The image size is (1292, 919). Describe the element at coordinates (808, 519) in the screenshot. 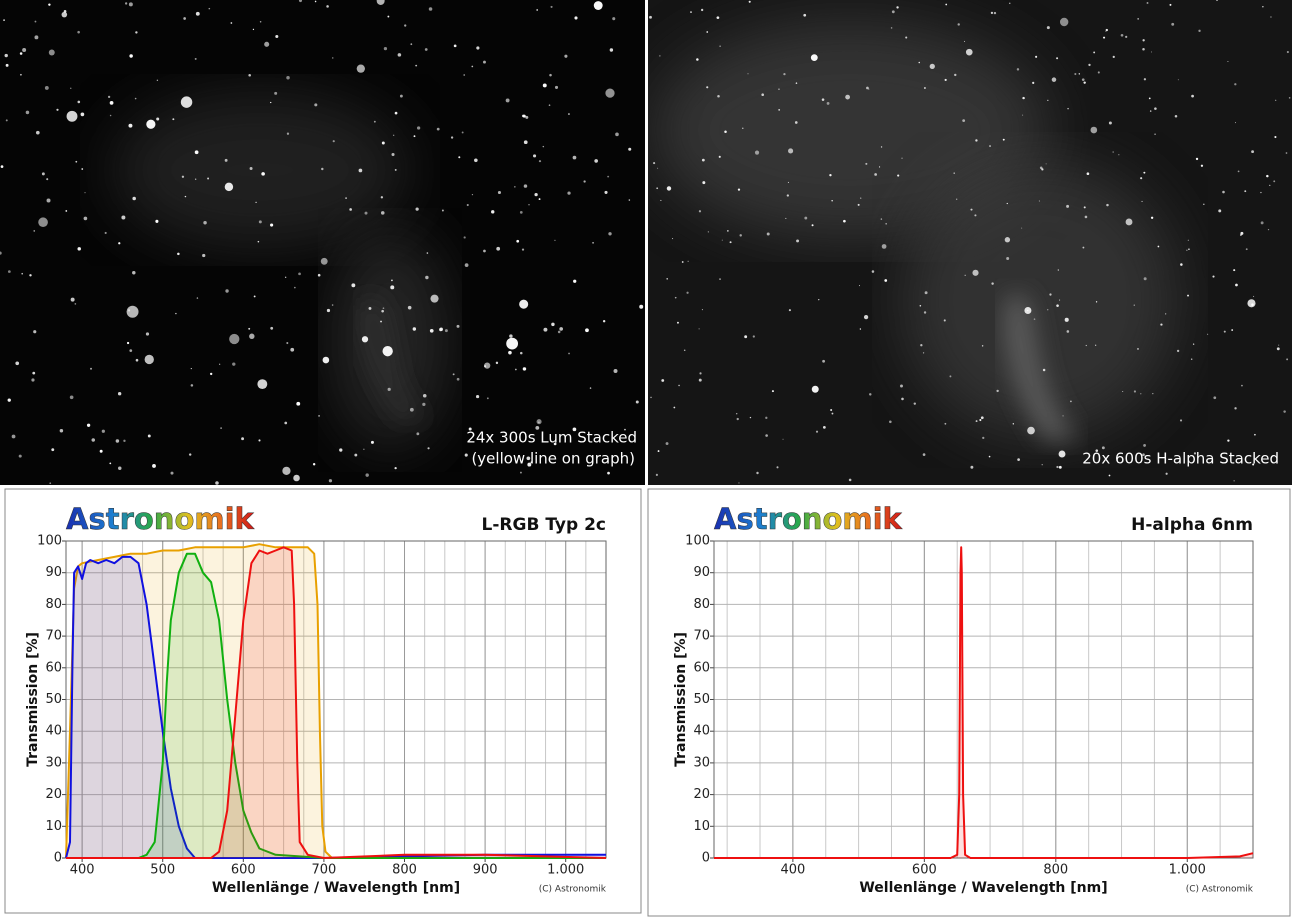

I see `brand-logo: Astronomik` at that location.